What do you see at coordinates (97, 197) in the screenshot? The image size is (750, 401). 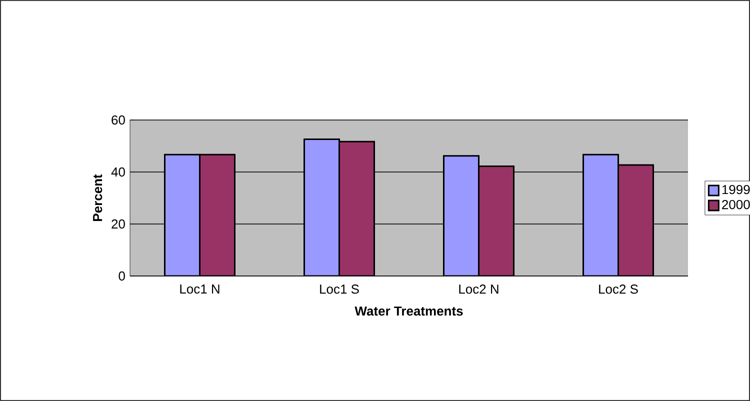 I see `y-axis-title: Percent` at bounding box center [97, 197].